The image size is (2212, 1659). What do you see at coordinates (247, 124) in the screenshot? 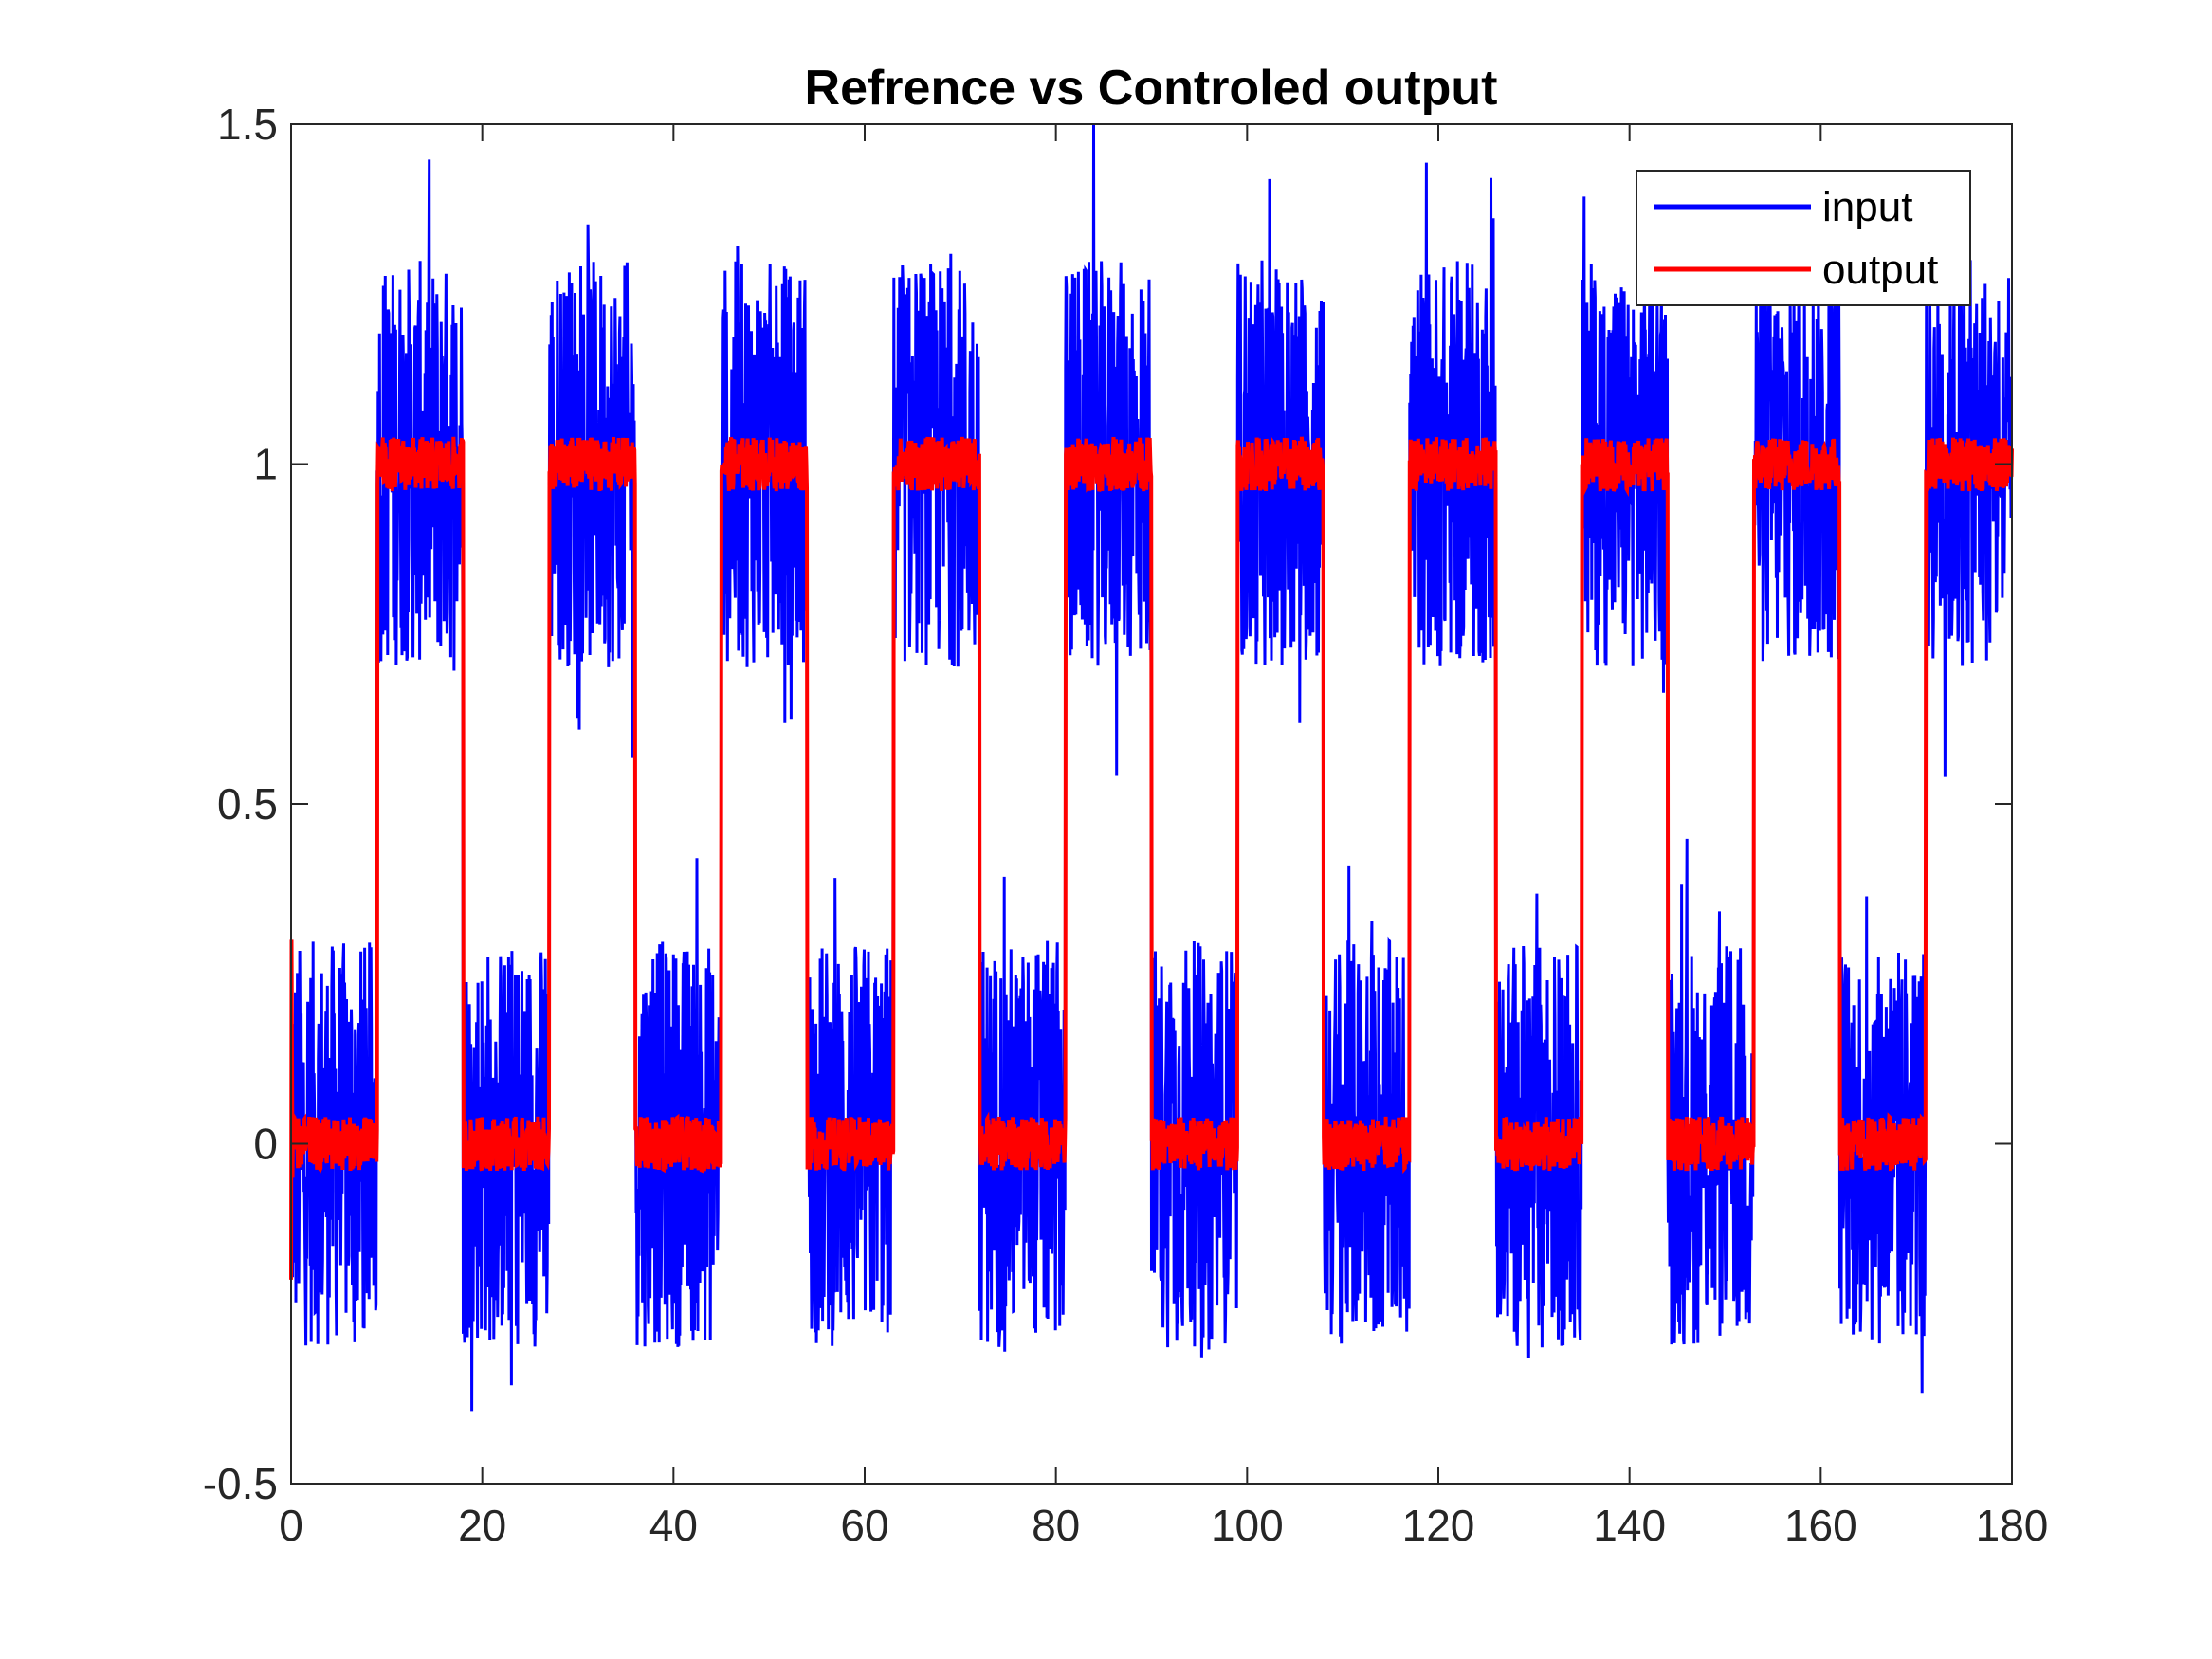
I see `y-tick-label: 1.5` at bounding box center [247, 124].